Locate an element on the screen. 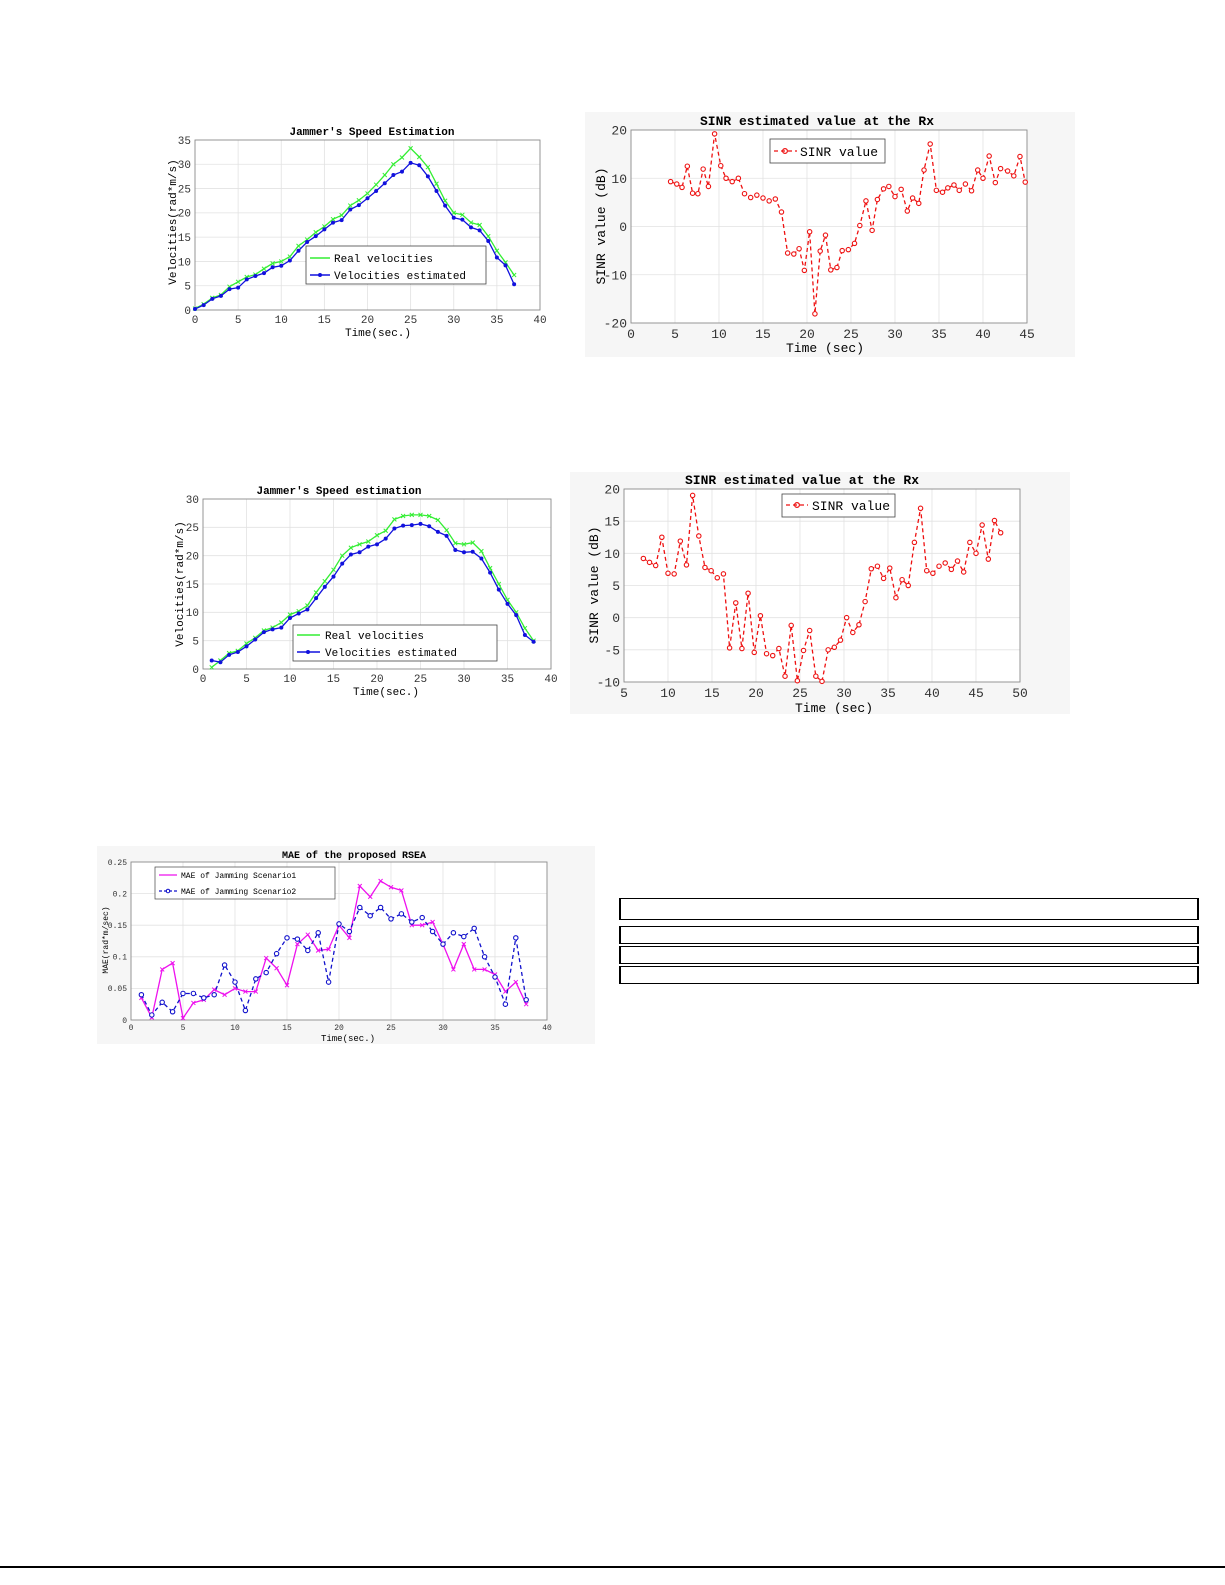  y-tick-label: 10 is located at coordinates (619, 179).